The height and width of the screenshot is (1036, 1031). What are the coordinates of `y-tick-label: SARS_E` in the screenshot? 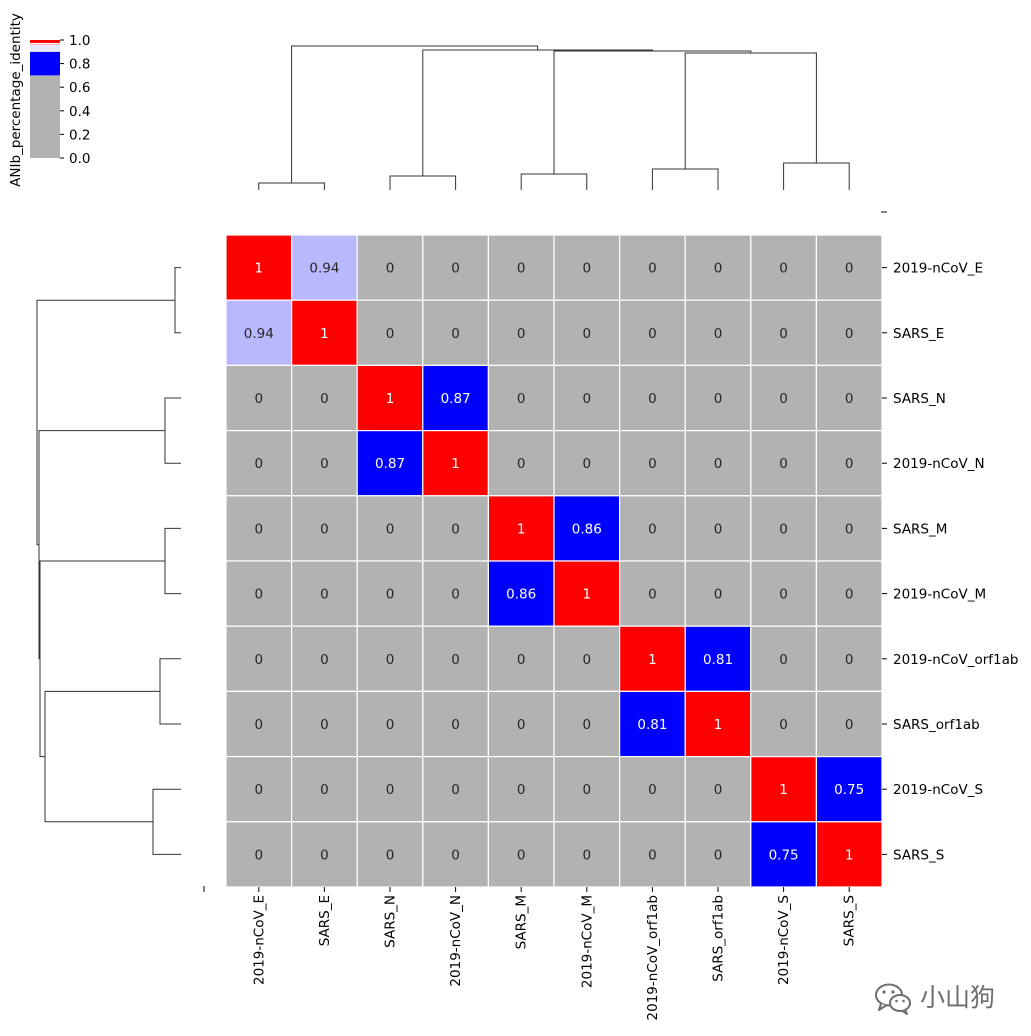 It's located at (918, 334).